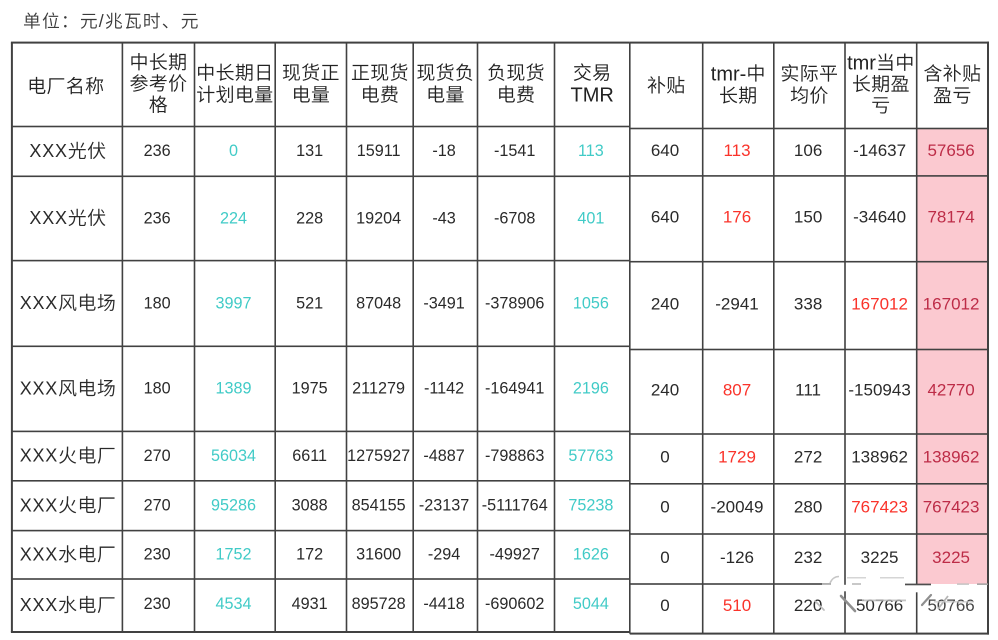  I want to click on svg-text: 224, so click(233, 218).